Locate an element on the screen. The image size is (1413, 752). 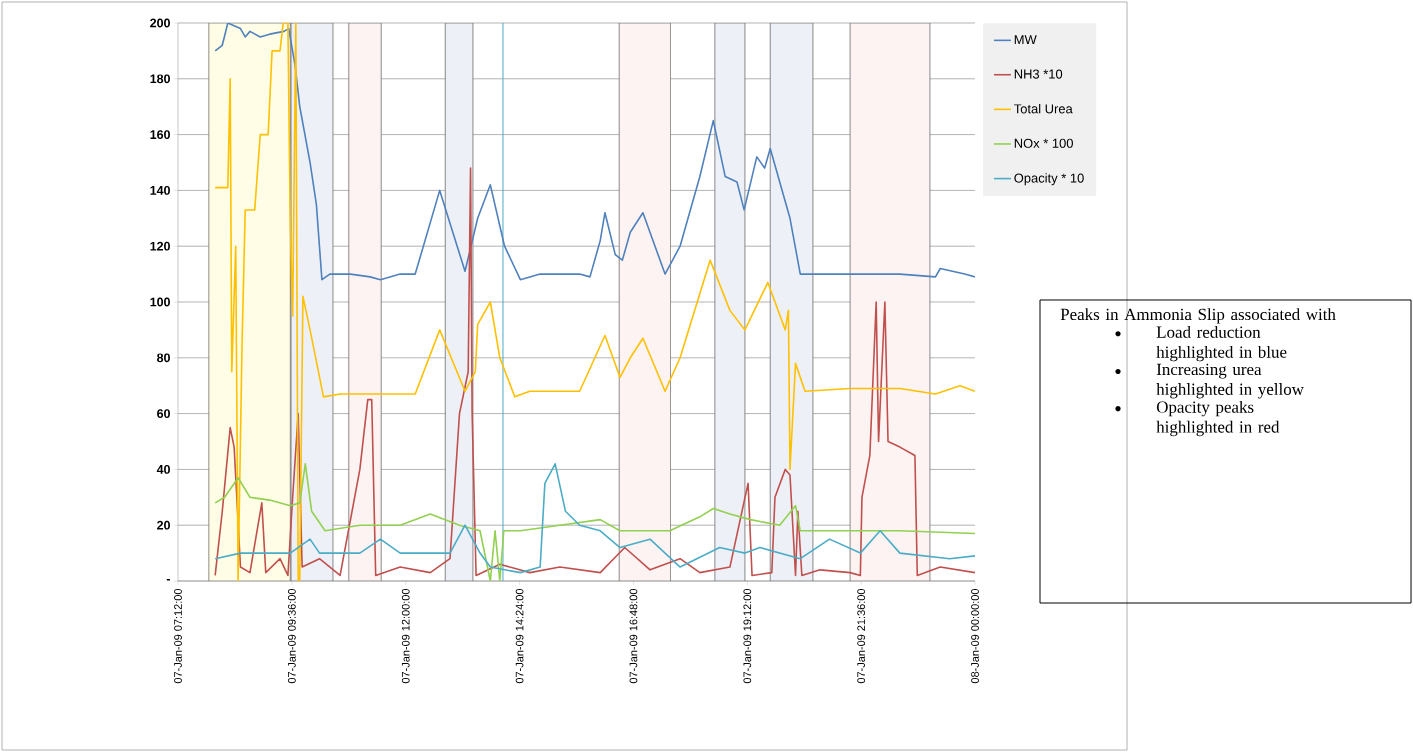
x-tick-label: 07-Jan-09 07:12:00 is located at coordinates (178, 636).